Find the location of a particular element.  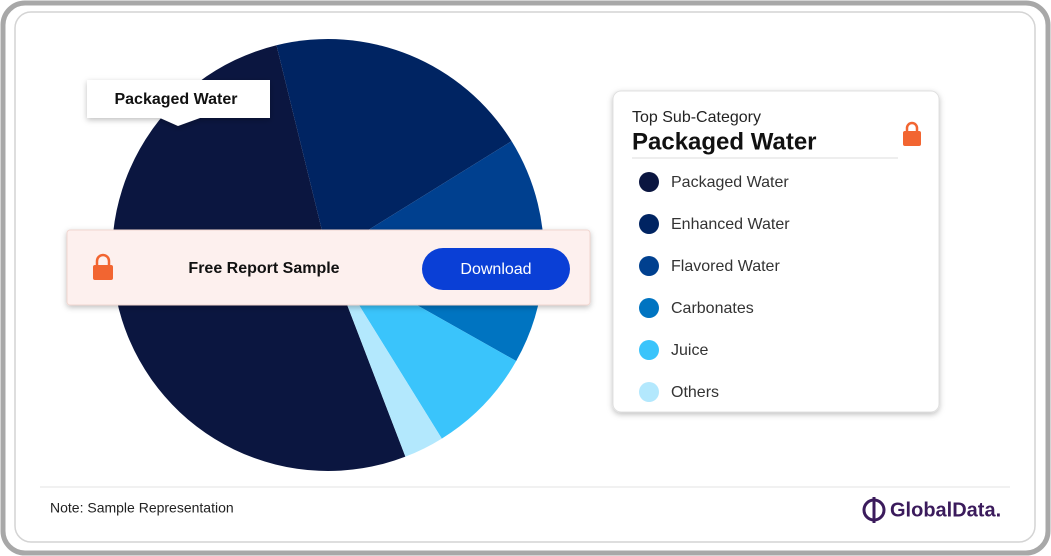

button-bg is located at coordinates (496, 269).